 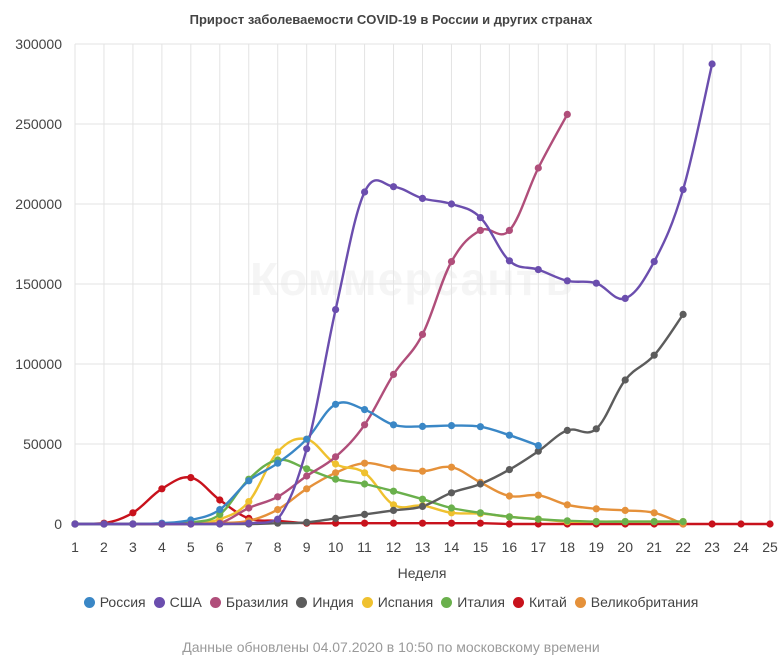 I want to click on y-tick-label: 0, so click(x=58, y=524).